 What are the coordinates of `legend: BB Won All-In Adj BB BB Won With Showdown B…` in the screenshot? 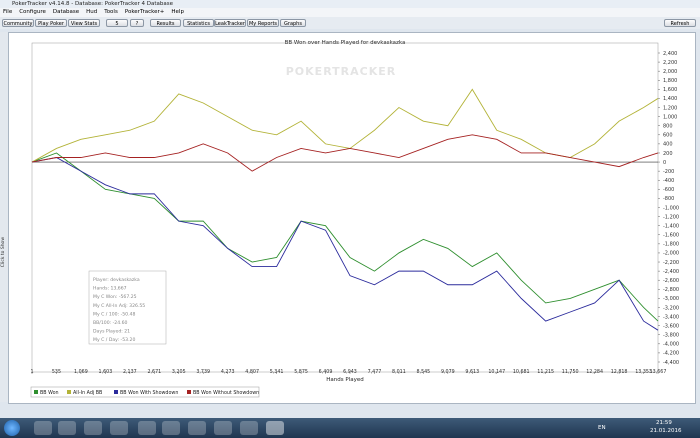 It's located at (145, 392).